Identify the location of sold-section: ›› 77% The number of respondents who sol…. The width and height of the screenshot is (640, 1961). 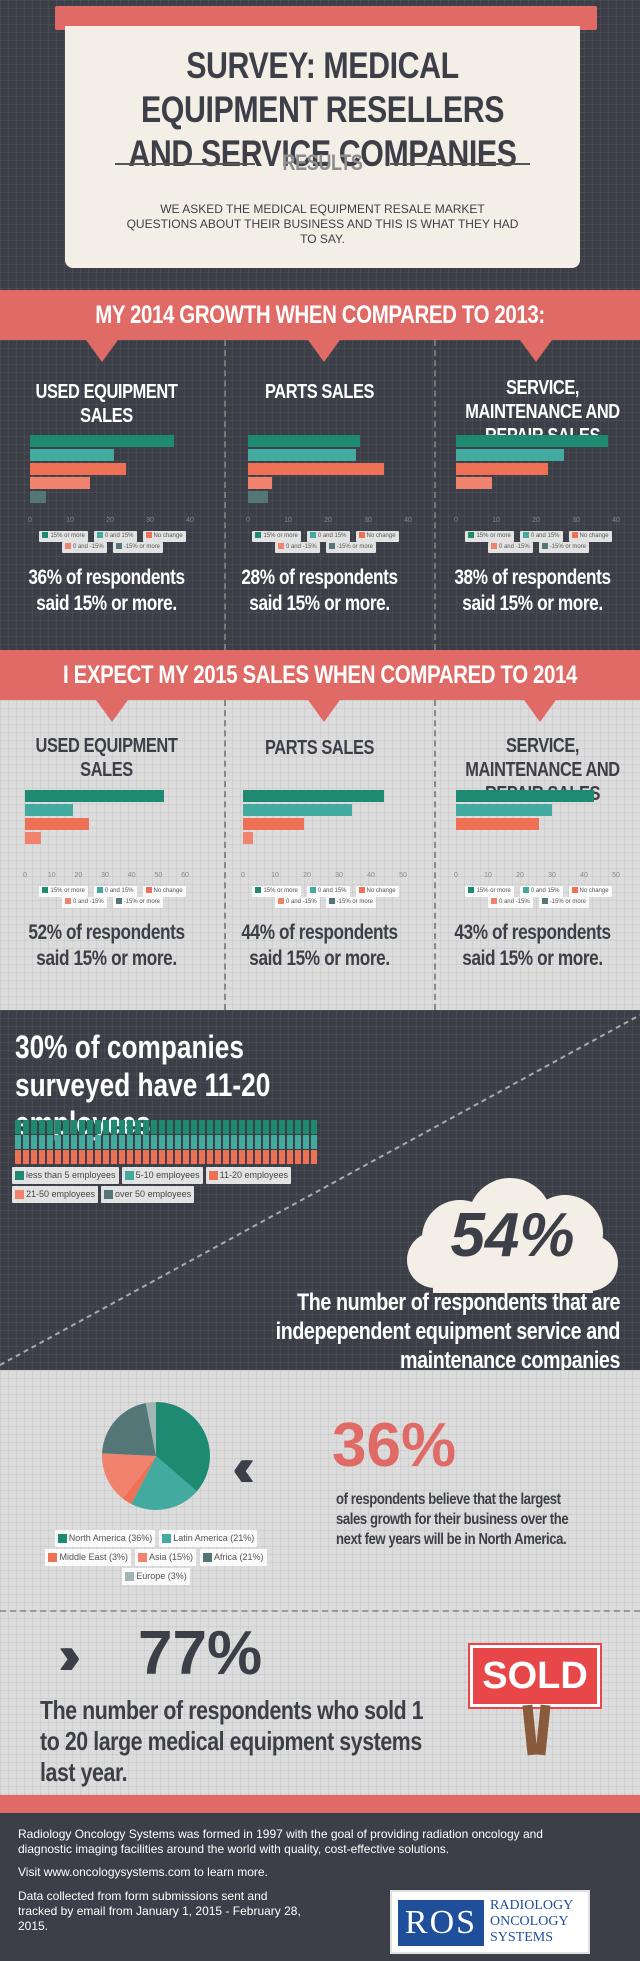
(320, 1702).